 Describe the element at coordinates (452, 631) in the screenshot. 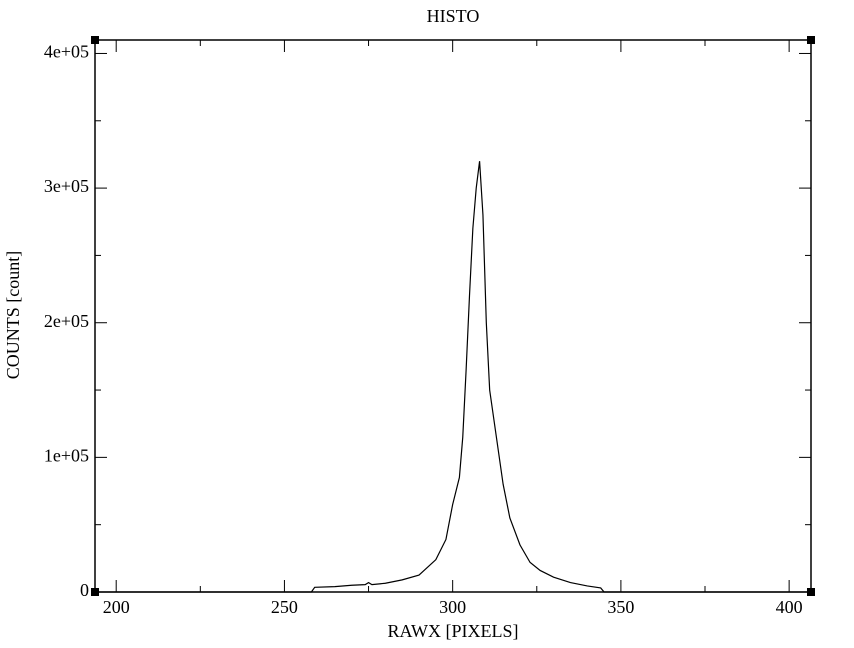

I see `x-axis-label: RAWX [PIXELS]` at that location.